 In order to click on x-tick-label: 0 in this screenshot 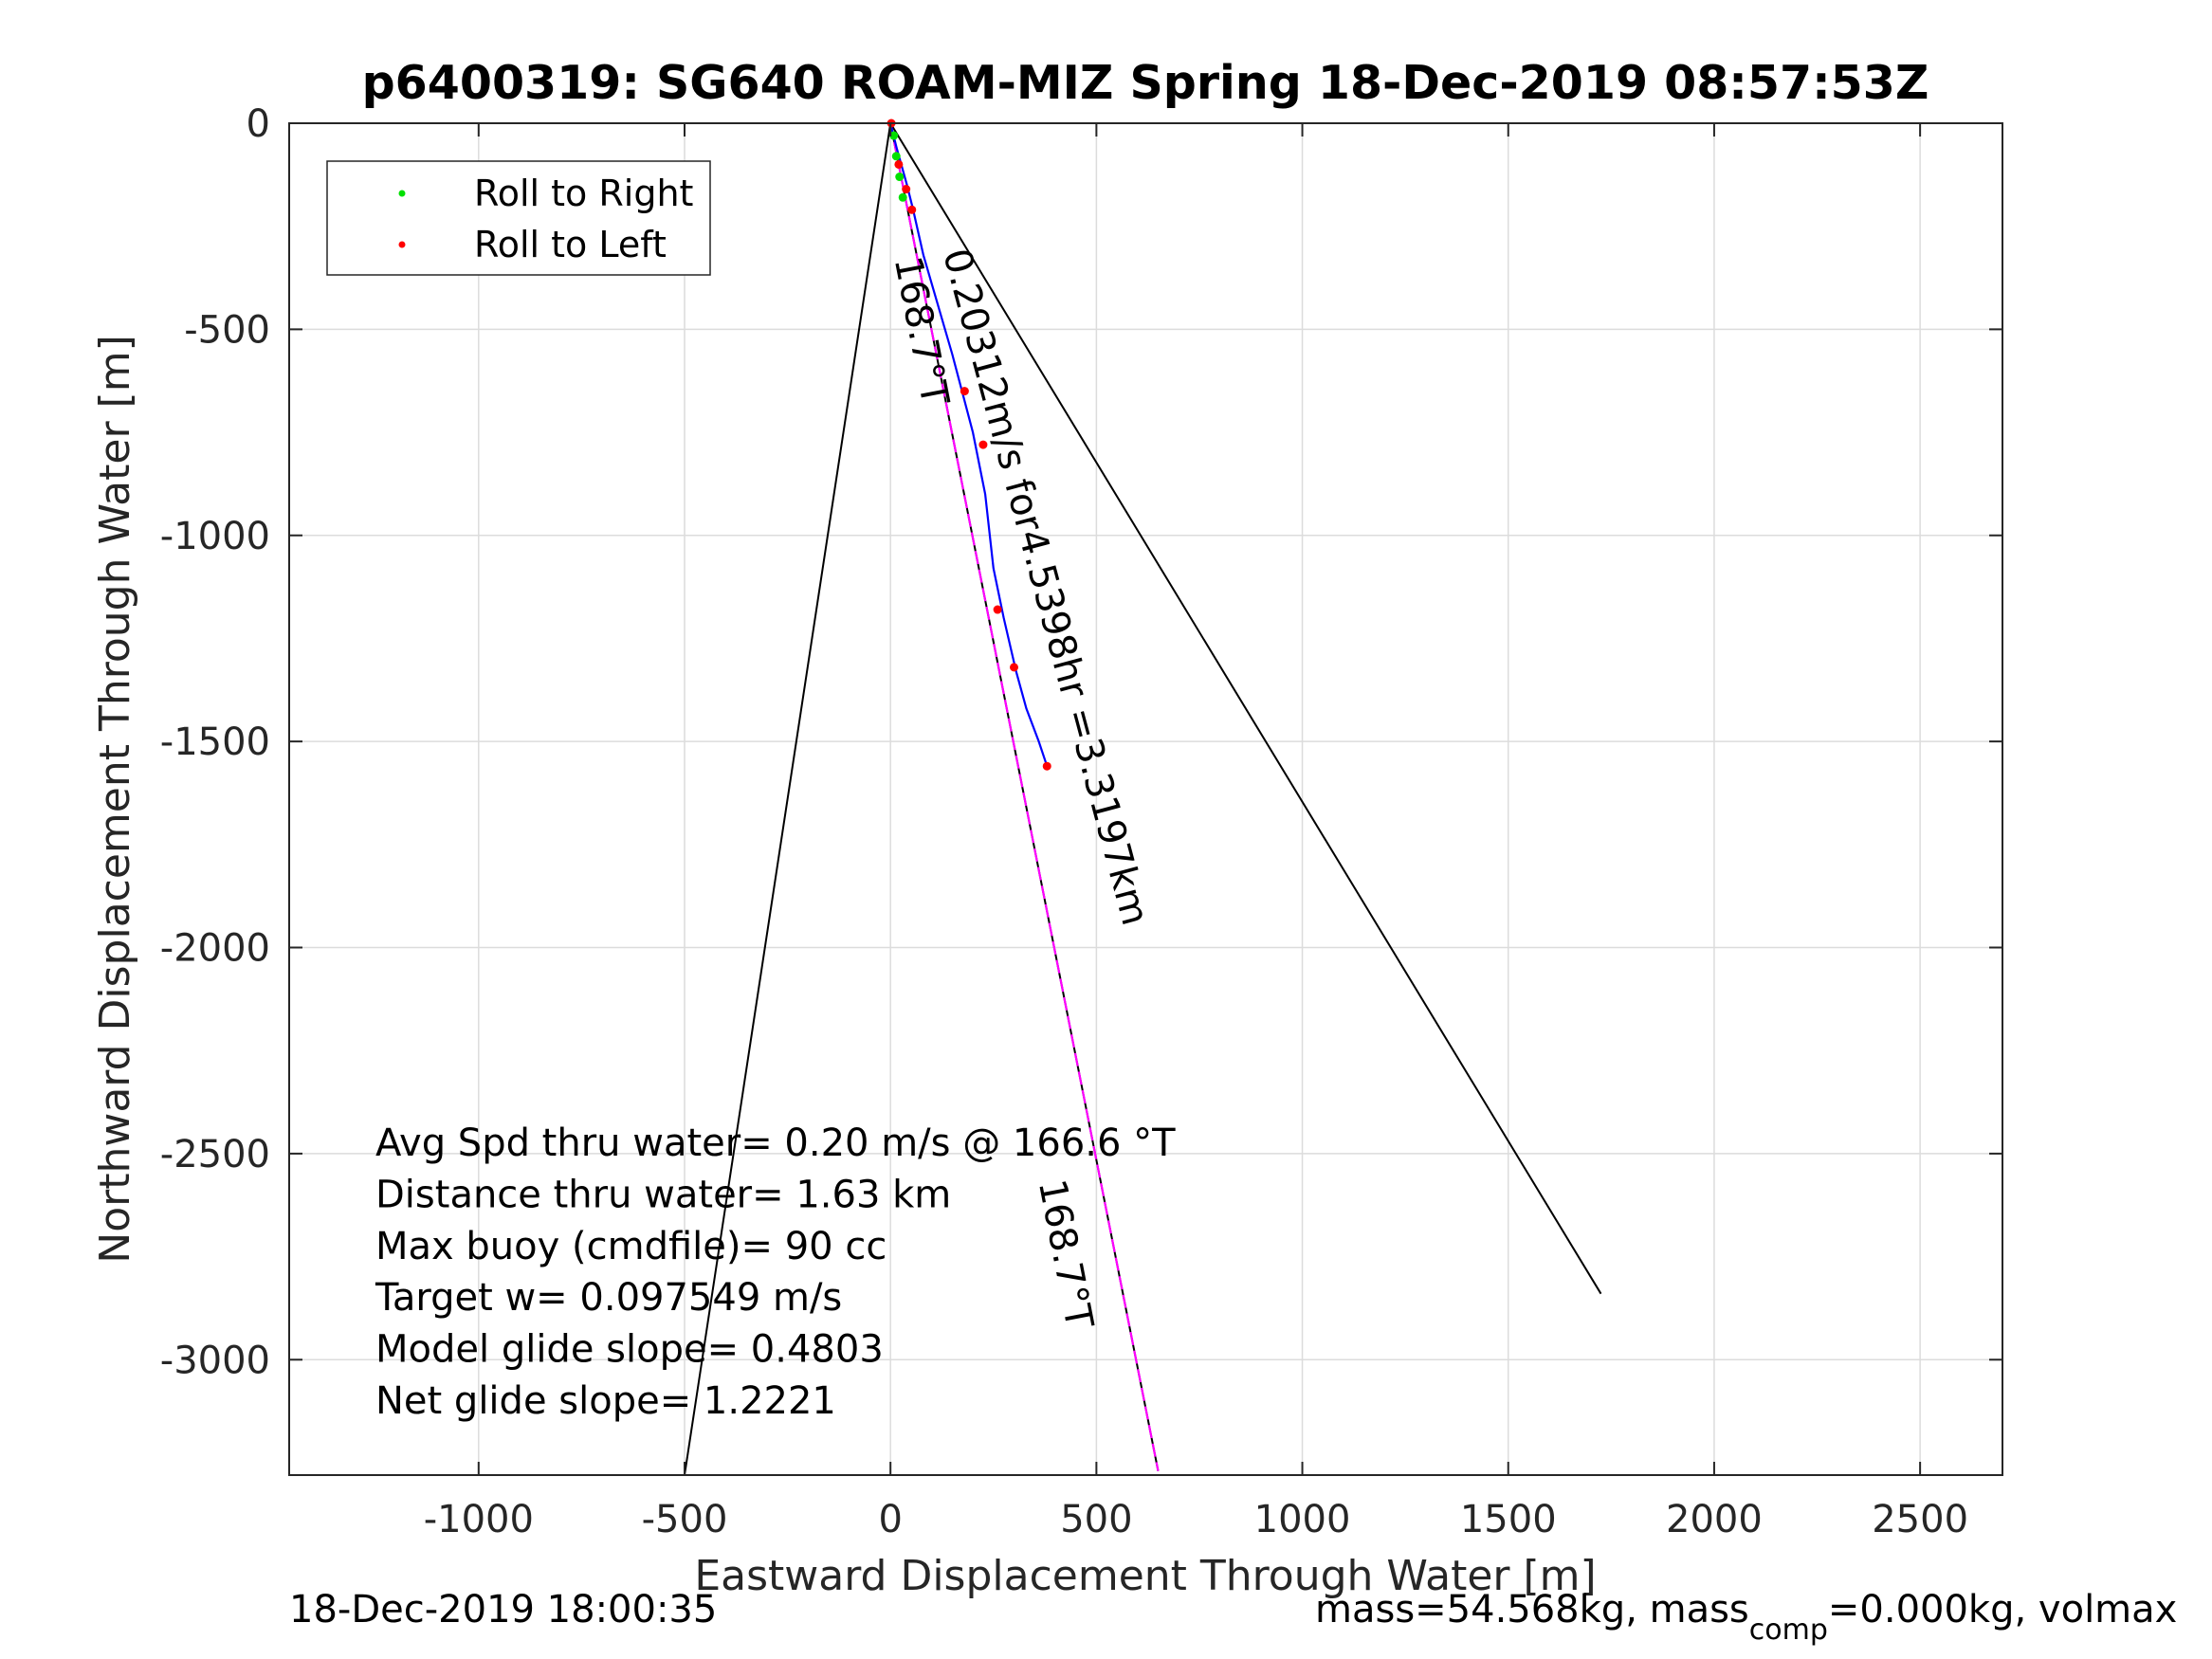, I will do `click(890, 1519)`.